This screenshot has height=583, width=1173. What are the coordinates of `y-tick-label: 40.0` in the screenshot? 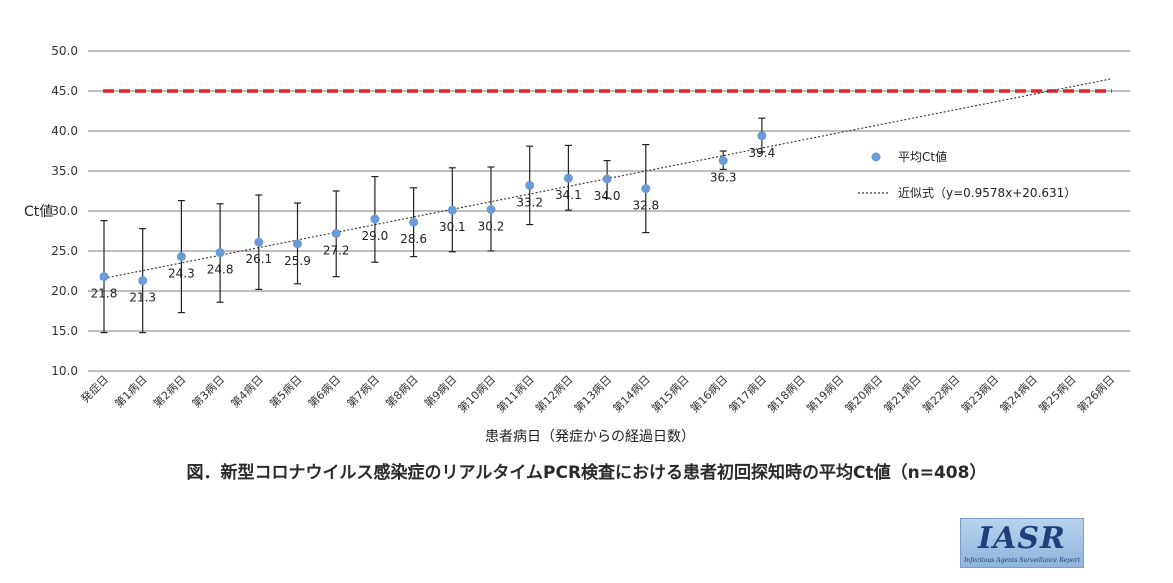 It's located at (64, 131).